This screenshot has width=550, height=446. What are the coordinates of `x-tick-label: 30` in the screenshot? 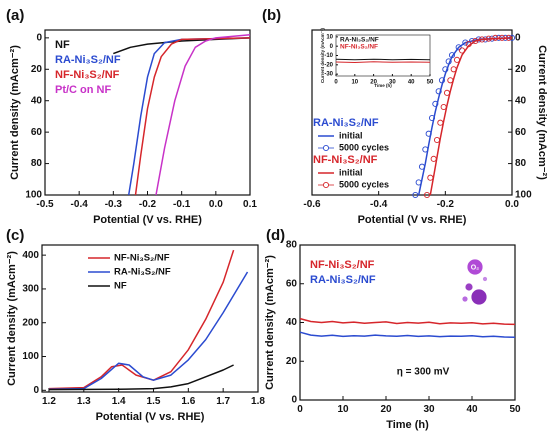 It's located at (392, 82).